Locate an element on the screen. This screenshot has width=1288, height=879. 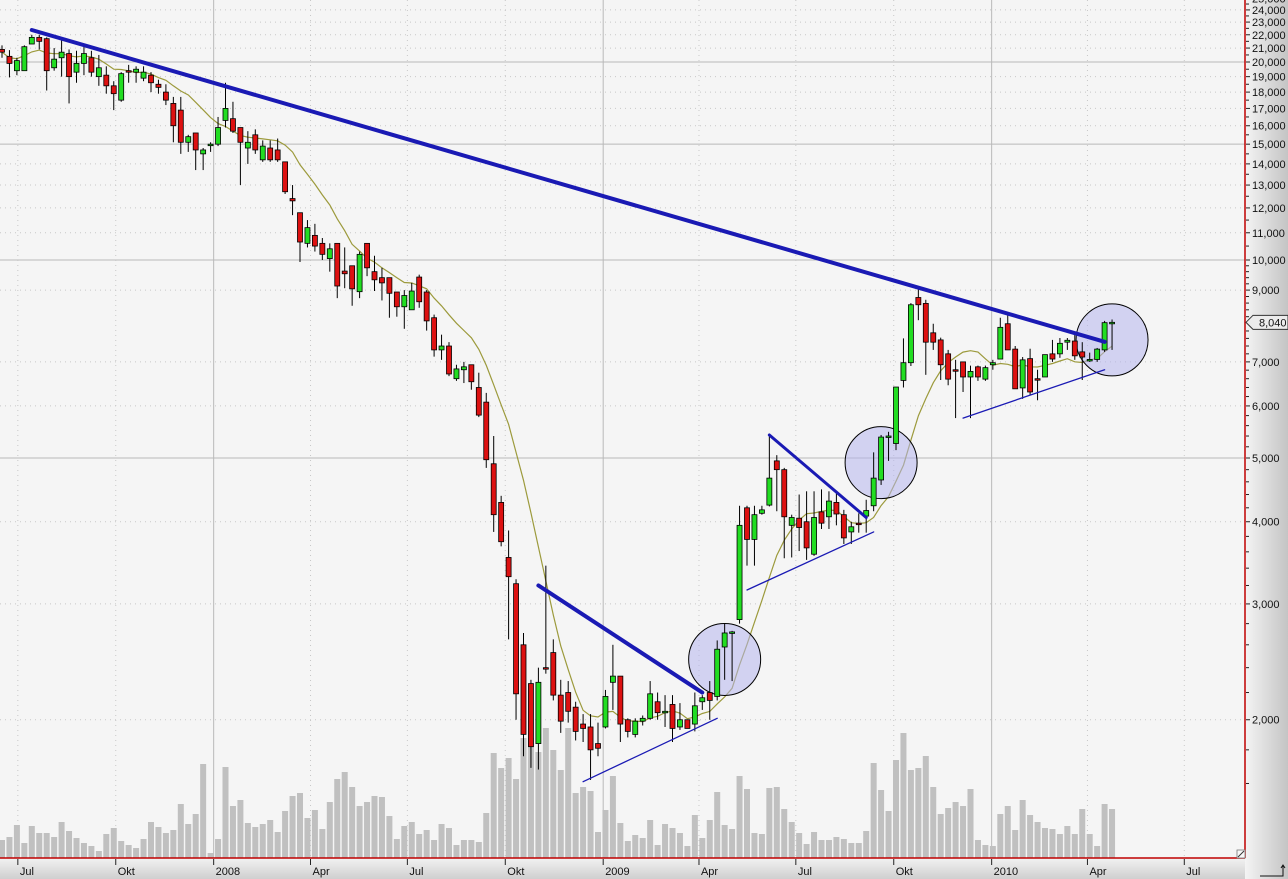
price-axis-panel is located at coordinates (1266, 439).